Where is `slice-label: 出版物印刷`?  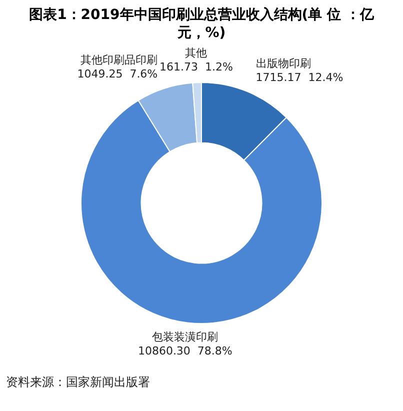
slice-label: 出版物印刷 is located at coordinates (283, 63).